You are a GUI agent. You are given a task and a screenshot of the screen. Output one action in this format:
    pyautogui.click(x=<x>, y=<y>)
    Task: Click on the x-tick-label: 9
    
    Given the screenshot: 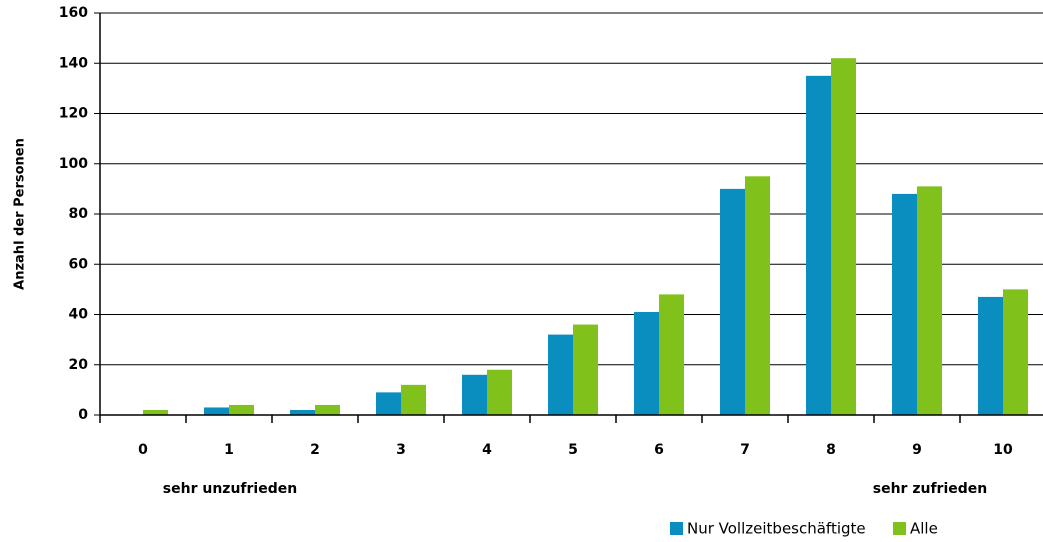 What is the action you would take?
    pyautogui.click(x=917, y=450)
    